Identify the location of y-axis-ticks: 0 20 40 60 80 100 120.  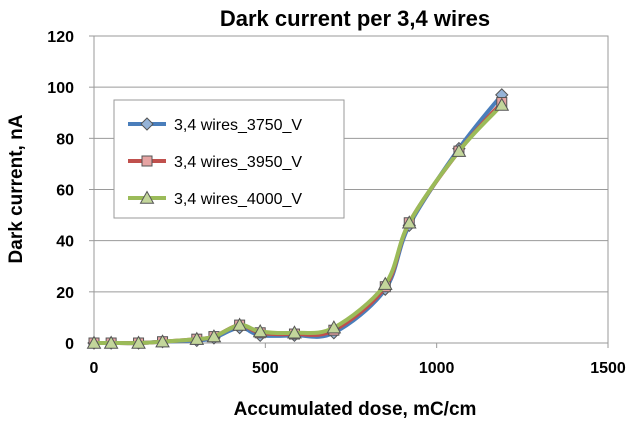
(70, 191).